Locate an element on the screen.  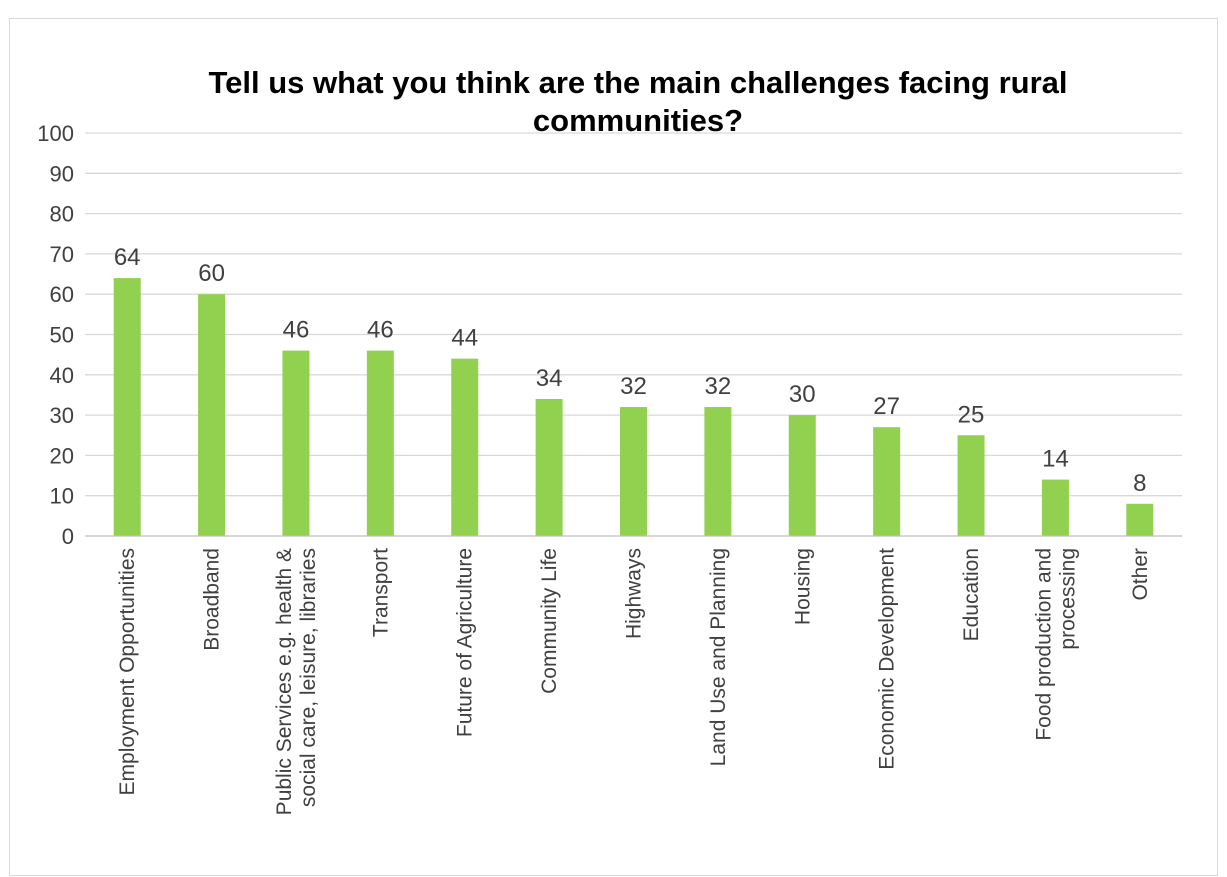
category-label-line: Food production and is located at coordinates (1043, 644).